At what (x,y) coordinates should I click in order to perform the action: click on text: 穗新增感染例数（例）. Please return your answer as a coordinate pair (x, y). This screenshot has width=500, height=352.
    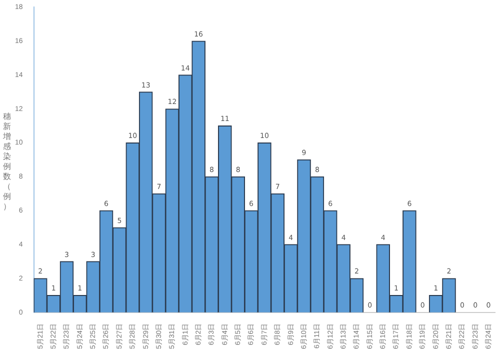
    Looking at the image, I should click on (7, 161).